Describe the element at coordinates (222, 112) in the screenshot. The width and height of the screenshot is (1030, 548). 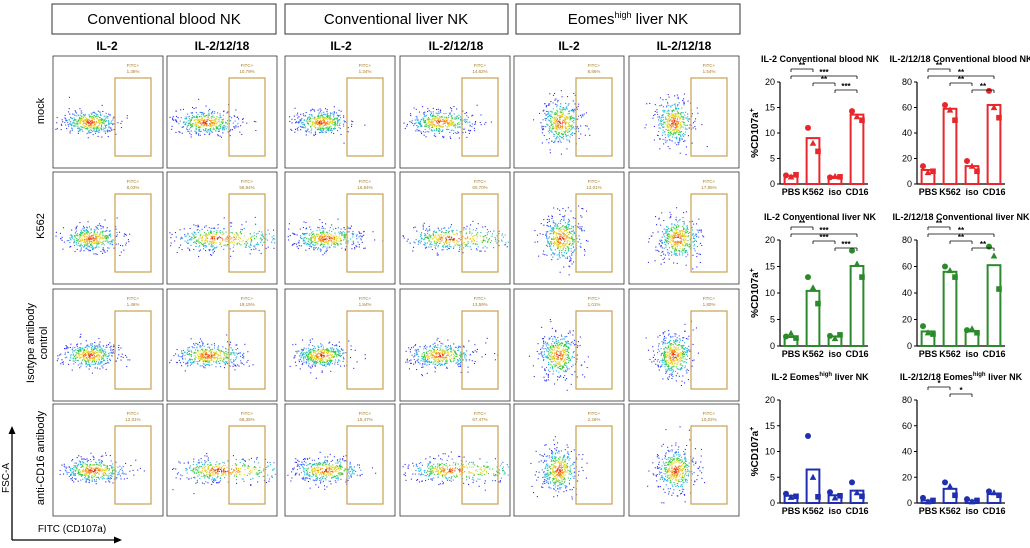
I see `flow-panel-frame` at that location.